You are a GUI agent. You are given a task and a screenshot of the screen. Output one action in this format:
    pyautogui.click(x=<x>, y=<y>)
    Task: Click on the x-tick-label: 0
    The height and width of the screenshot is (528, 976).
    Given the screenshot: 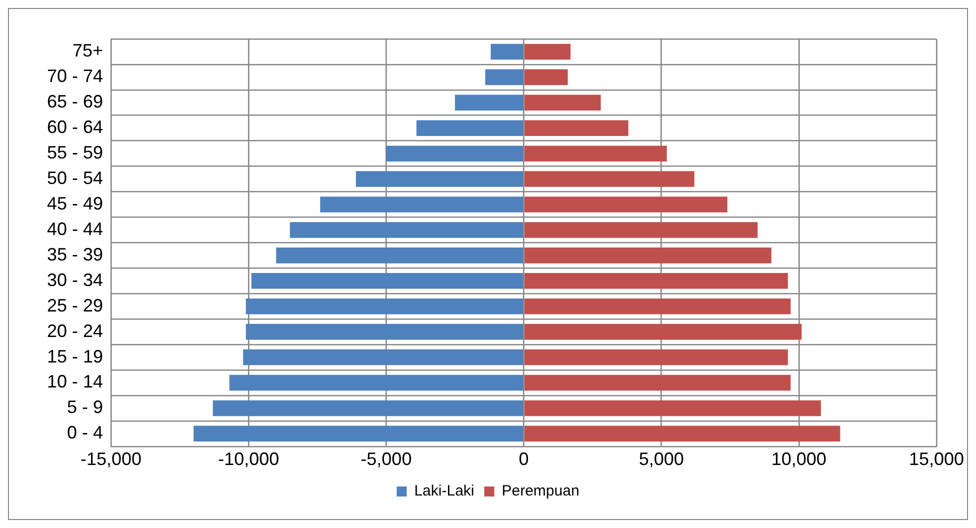 What is the action you would take?
    pyautogui.click(x=523, y=459)
    